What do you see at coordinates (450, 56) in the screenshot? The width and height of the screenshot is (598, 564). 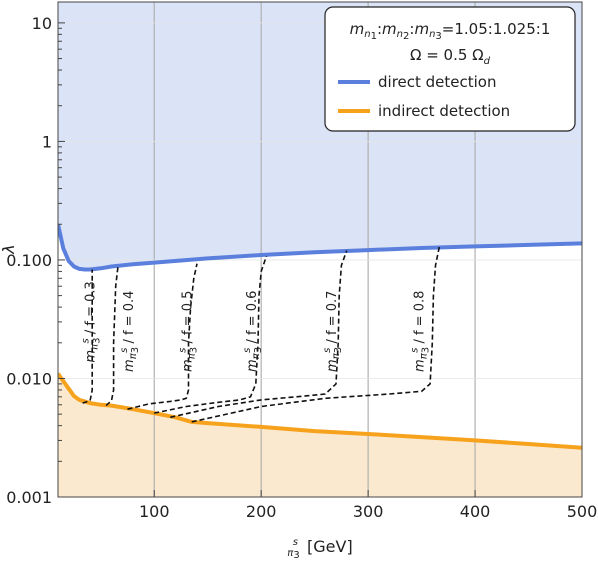 I see `legend-omega: Ω = 0.5 Ωd` at bounding box center [450, 56].